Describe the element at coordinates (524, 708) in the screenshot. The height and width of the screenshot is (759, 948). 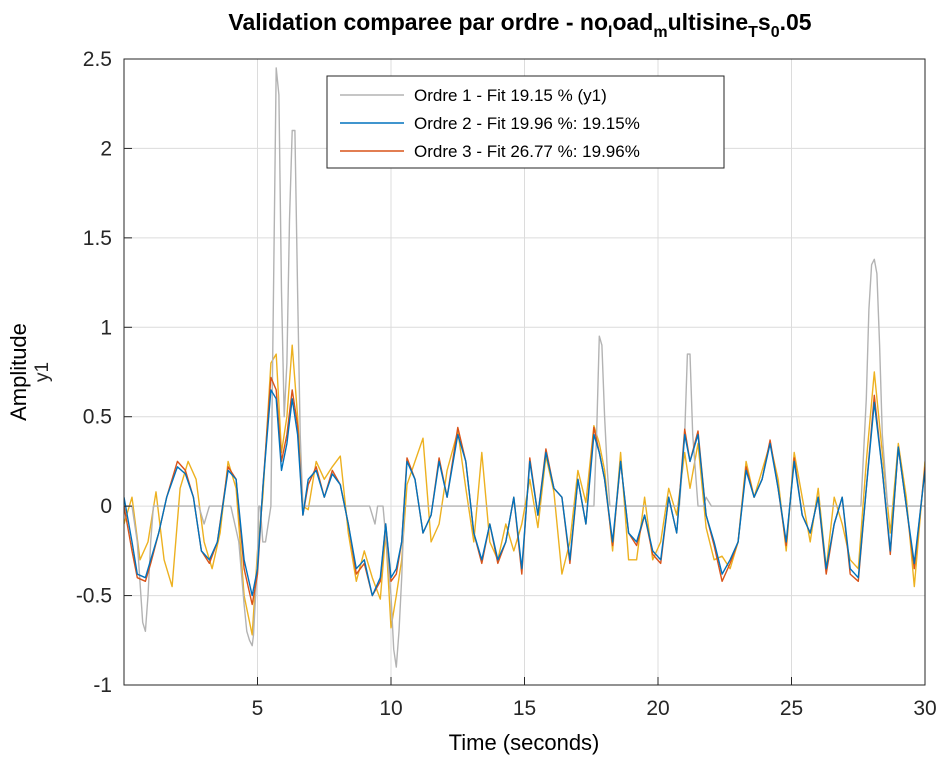
I see `x-tick-label: 15` at that location.